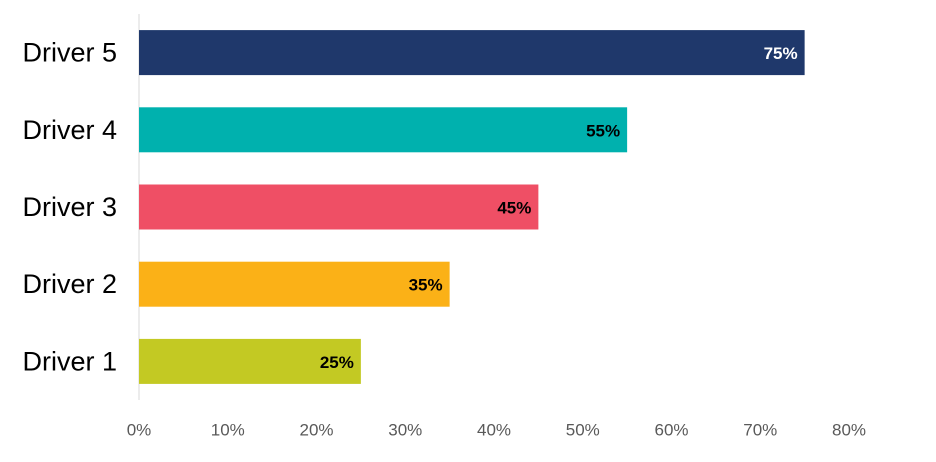  What do you see at coordinates (849, 430) in the screenshot?
I see `x-tick-label: 80%` at bounding box center [849, 430].